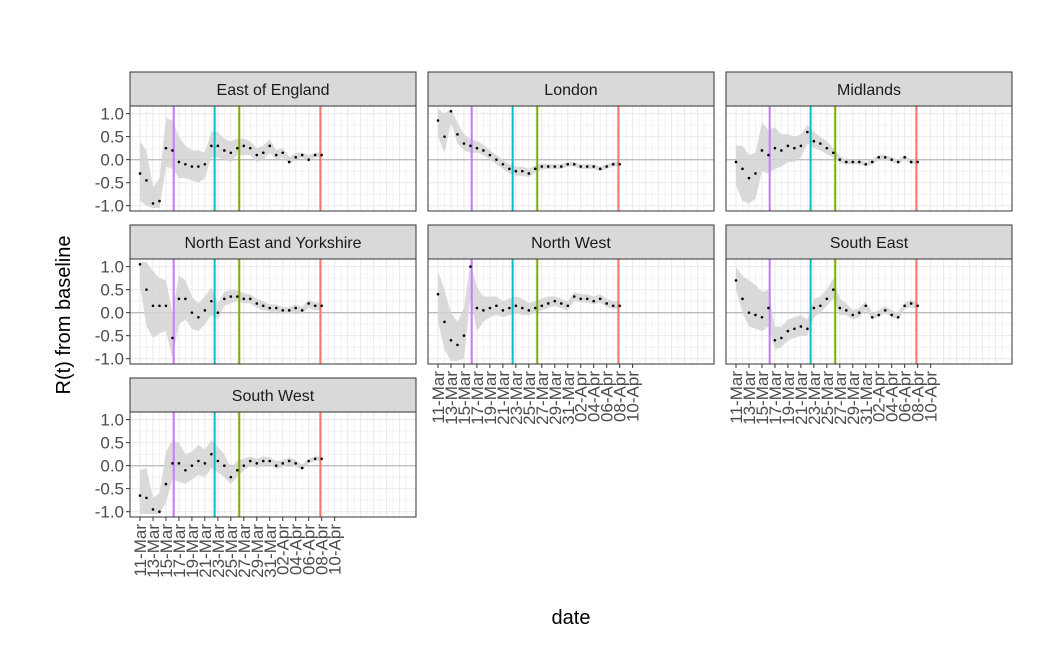 Image resolution: width=1064 pixels, height=660 pixels. Describe the element at coordinates (905, 396) in the screenshot. I see `x-tick-label: 06-Apr` at that location.